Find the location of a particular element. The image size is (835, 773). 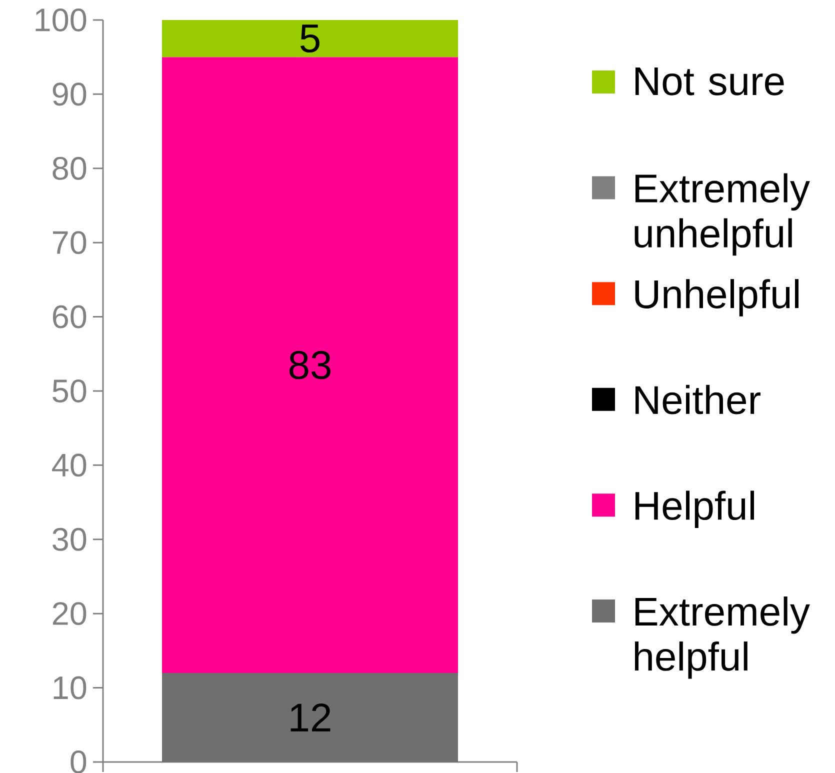

legend-label: Unhelpful is located at coordinates (716, 297).